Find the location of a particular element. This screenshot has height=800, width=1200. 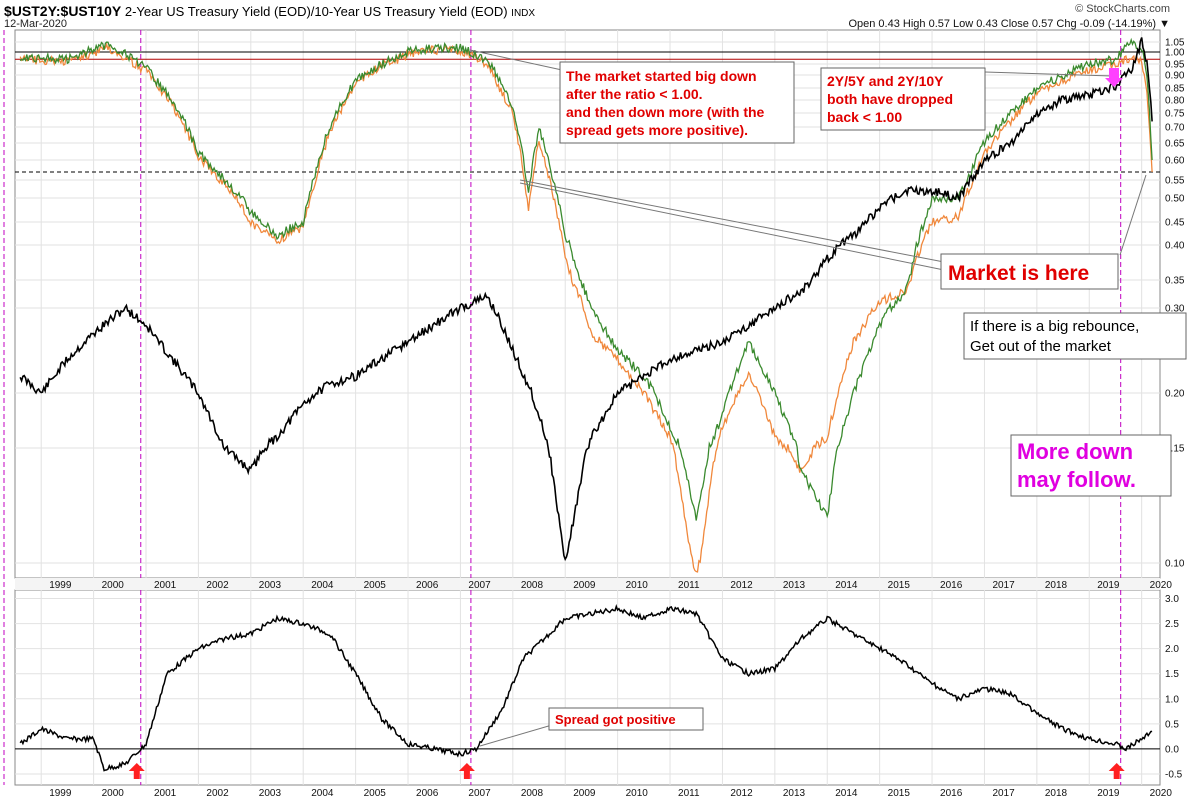

note-1-line-3: and then down more (with the is located at coordinates (665, 112).